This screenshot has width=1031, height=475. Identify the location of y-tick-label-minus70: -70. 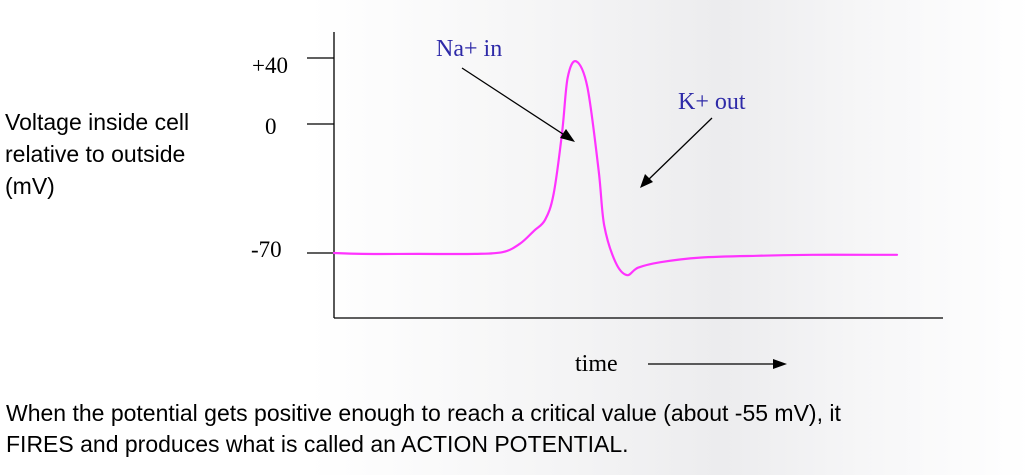
(266, 249).